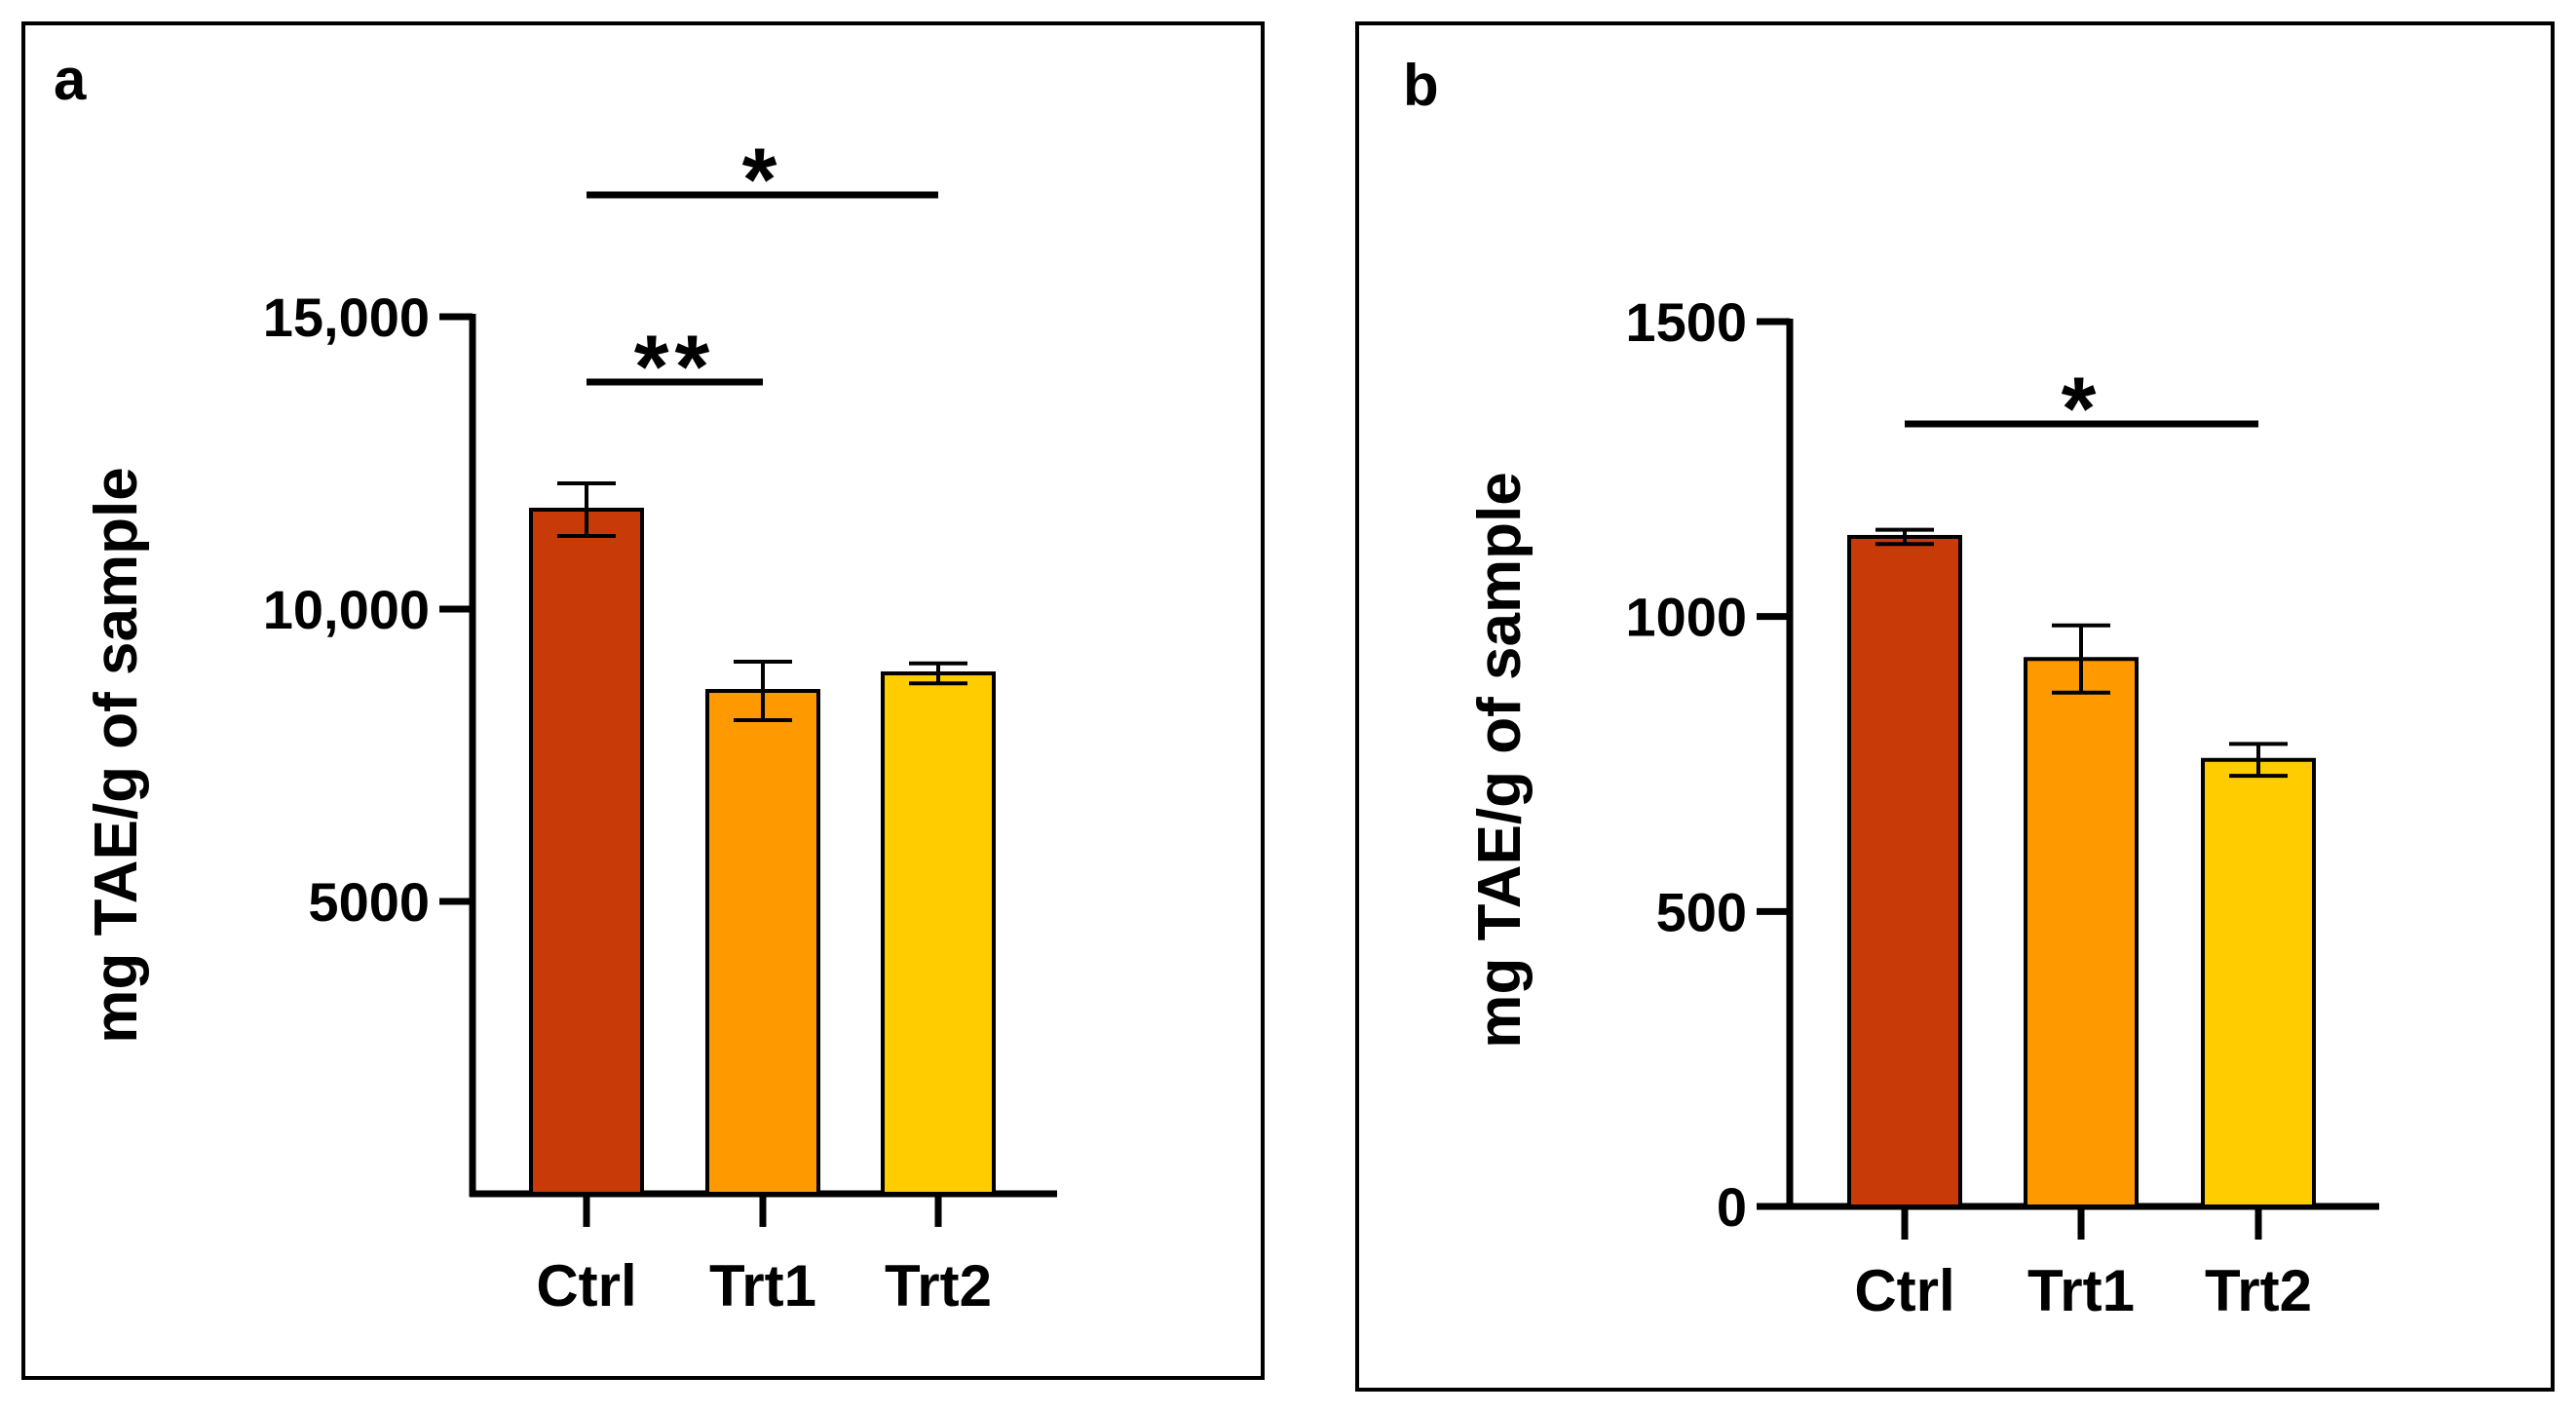 The width and height of the screenshot is (2576, 1414). What do you see at coordinates (762, 1285) in the screenshot?
I see `panel-a-x-tick-label-trt1: Trt1` at bounding box center [762, 1285].